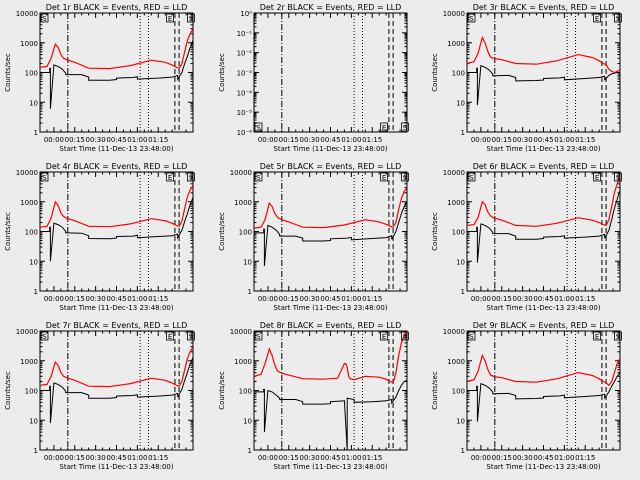 Image resolution: width=640 pixels, height=480 pixels. Describe the element at coordinates (544, 325) in the screenshot. I see `panel-title: Det 9r BLACK = Events, RED = LLD` at that location.